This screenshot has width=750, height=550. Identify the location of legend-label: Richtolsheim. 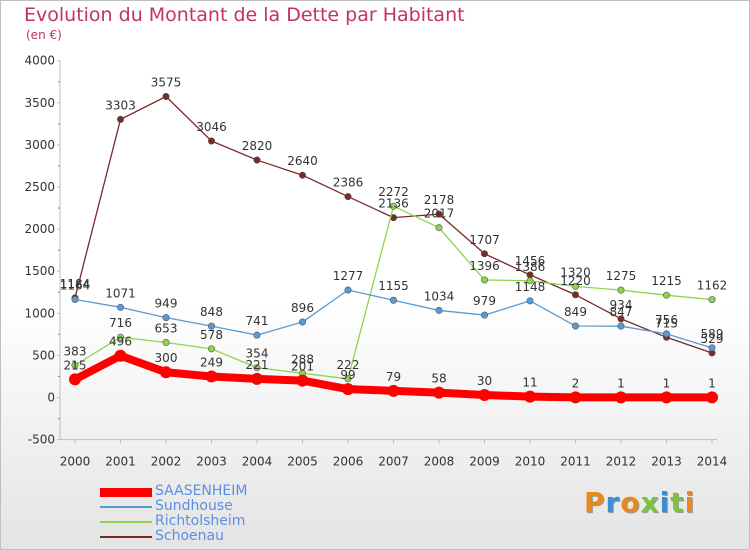
(200, 521).